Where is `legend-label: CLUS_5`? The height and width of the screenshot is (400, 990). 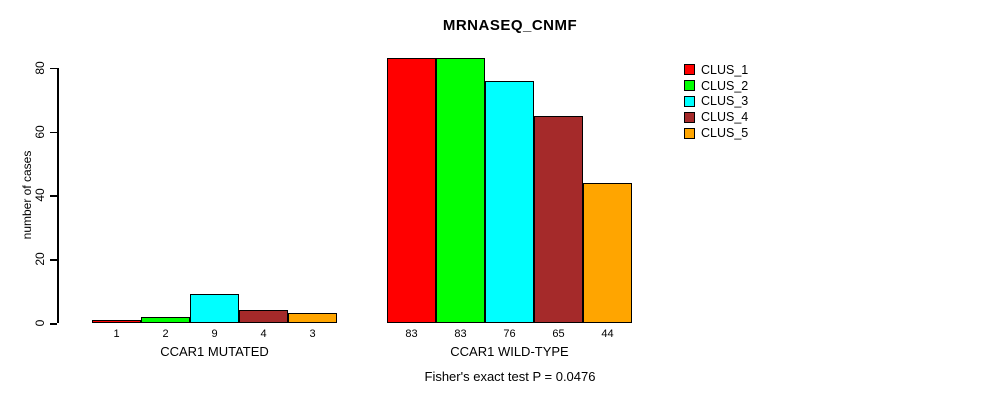
legend-label: CLUS_5 is located at coordinates (725, 133).